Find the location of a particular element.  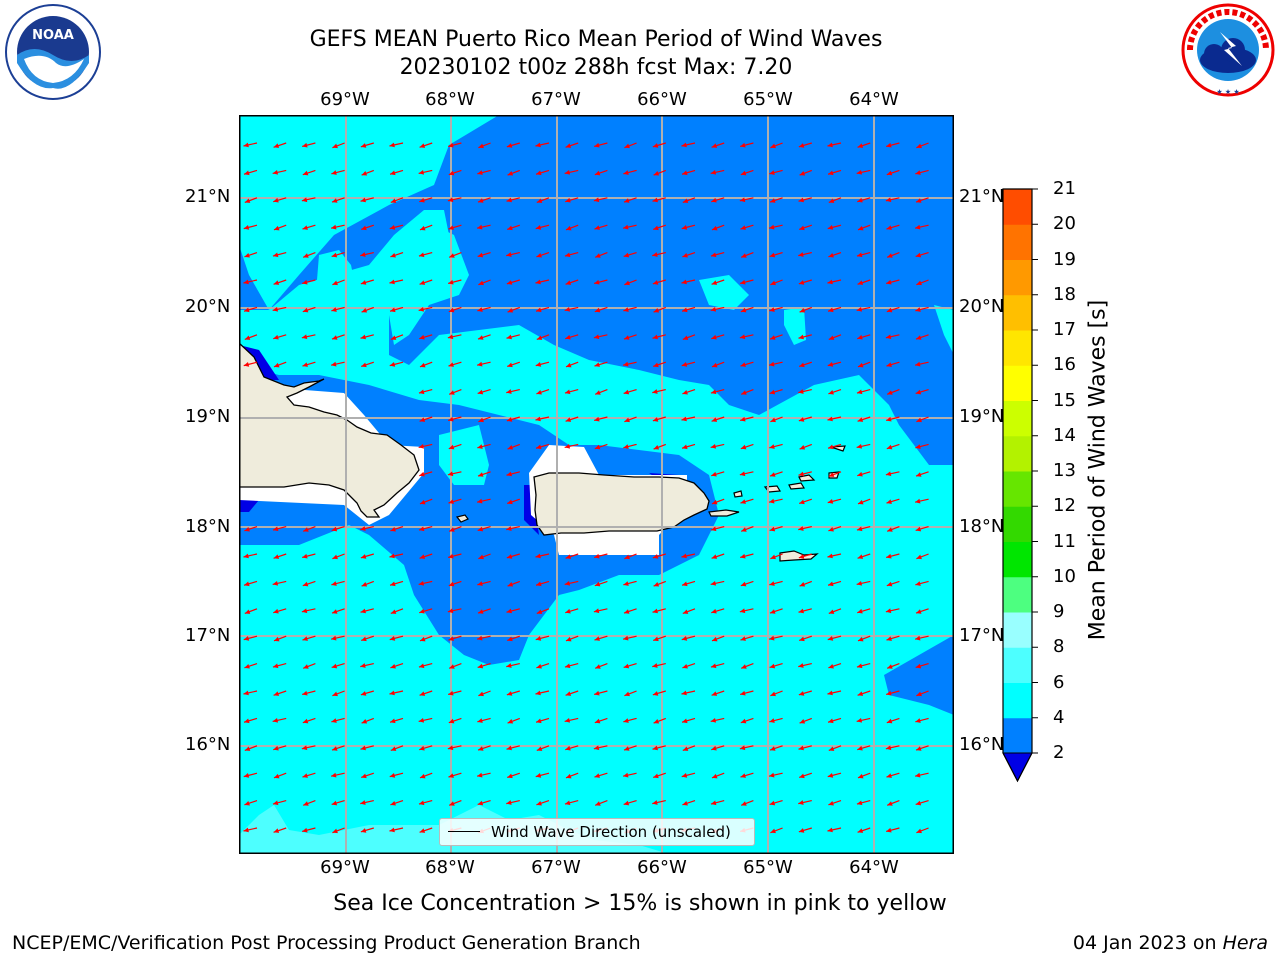

lat-label-right: 19°N is located at coordinates (982, 416).